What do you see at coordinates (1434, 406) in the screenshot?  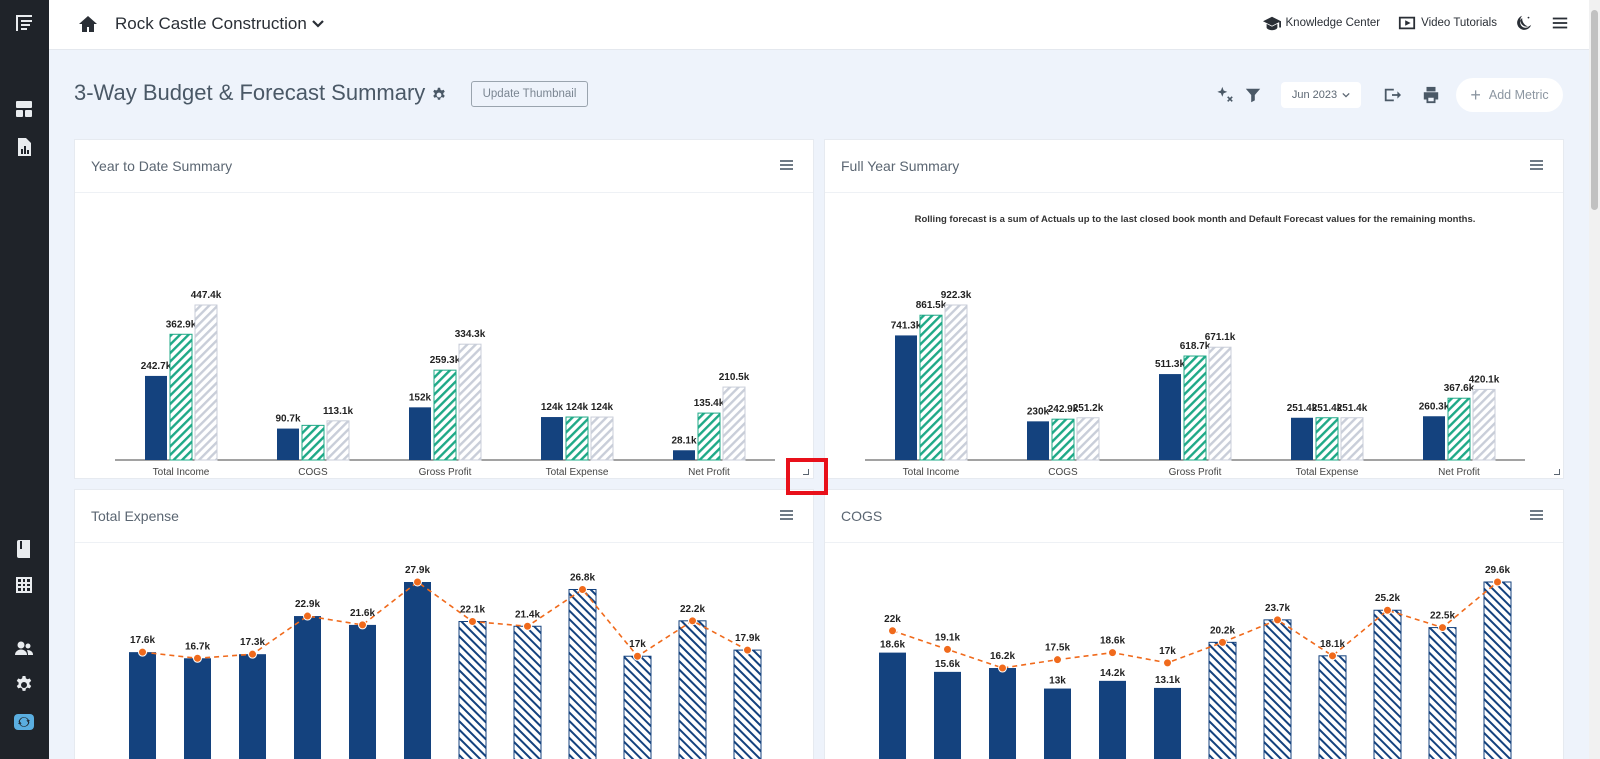 I see `data-label: 260.3k` at bounding box center [1434, 406].